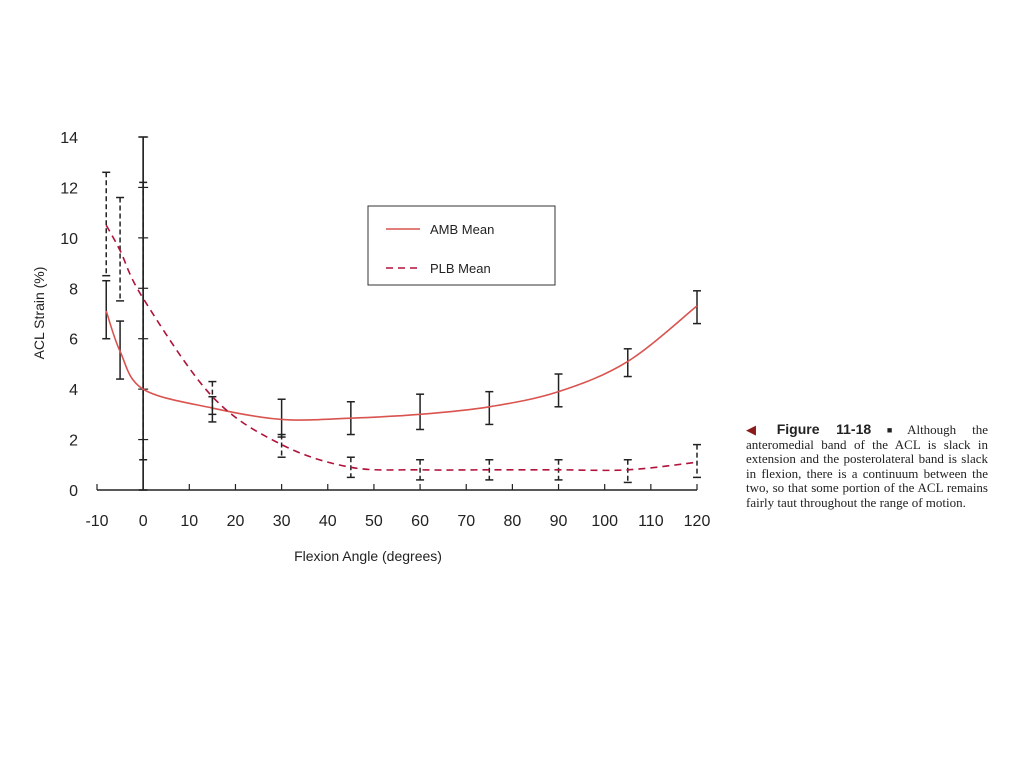  I want to click on x-tick-label: 70, so click(466, 521).